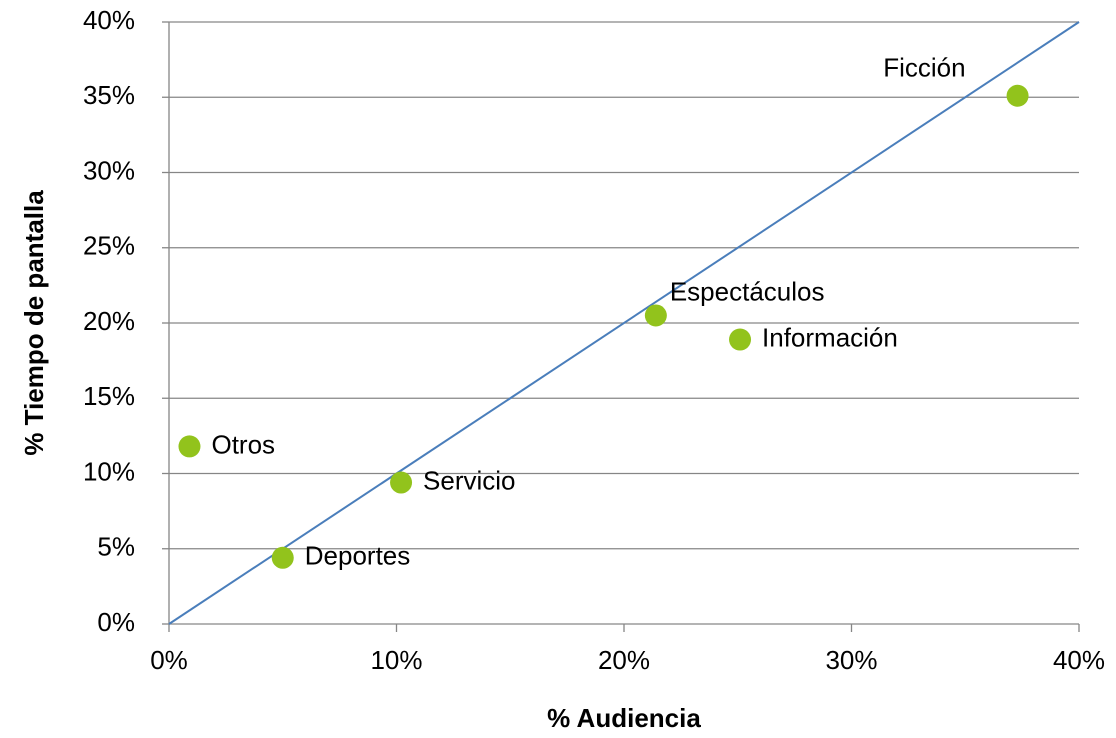 Image resolution: width=1116 pixels, height=738 pixels. Describe the element at coordinates (243, 444) in the screenshot. I see `point-label: Otros` at that location.